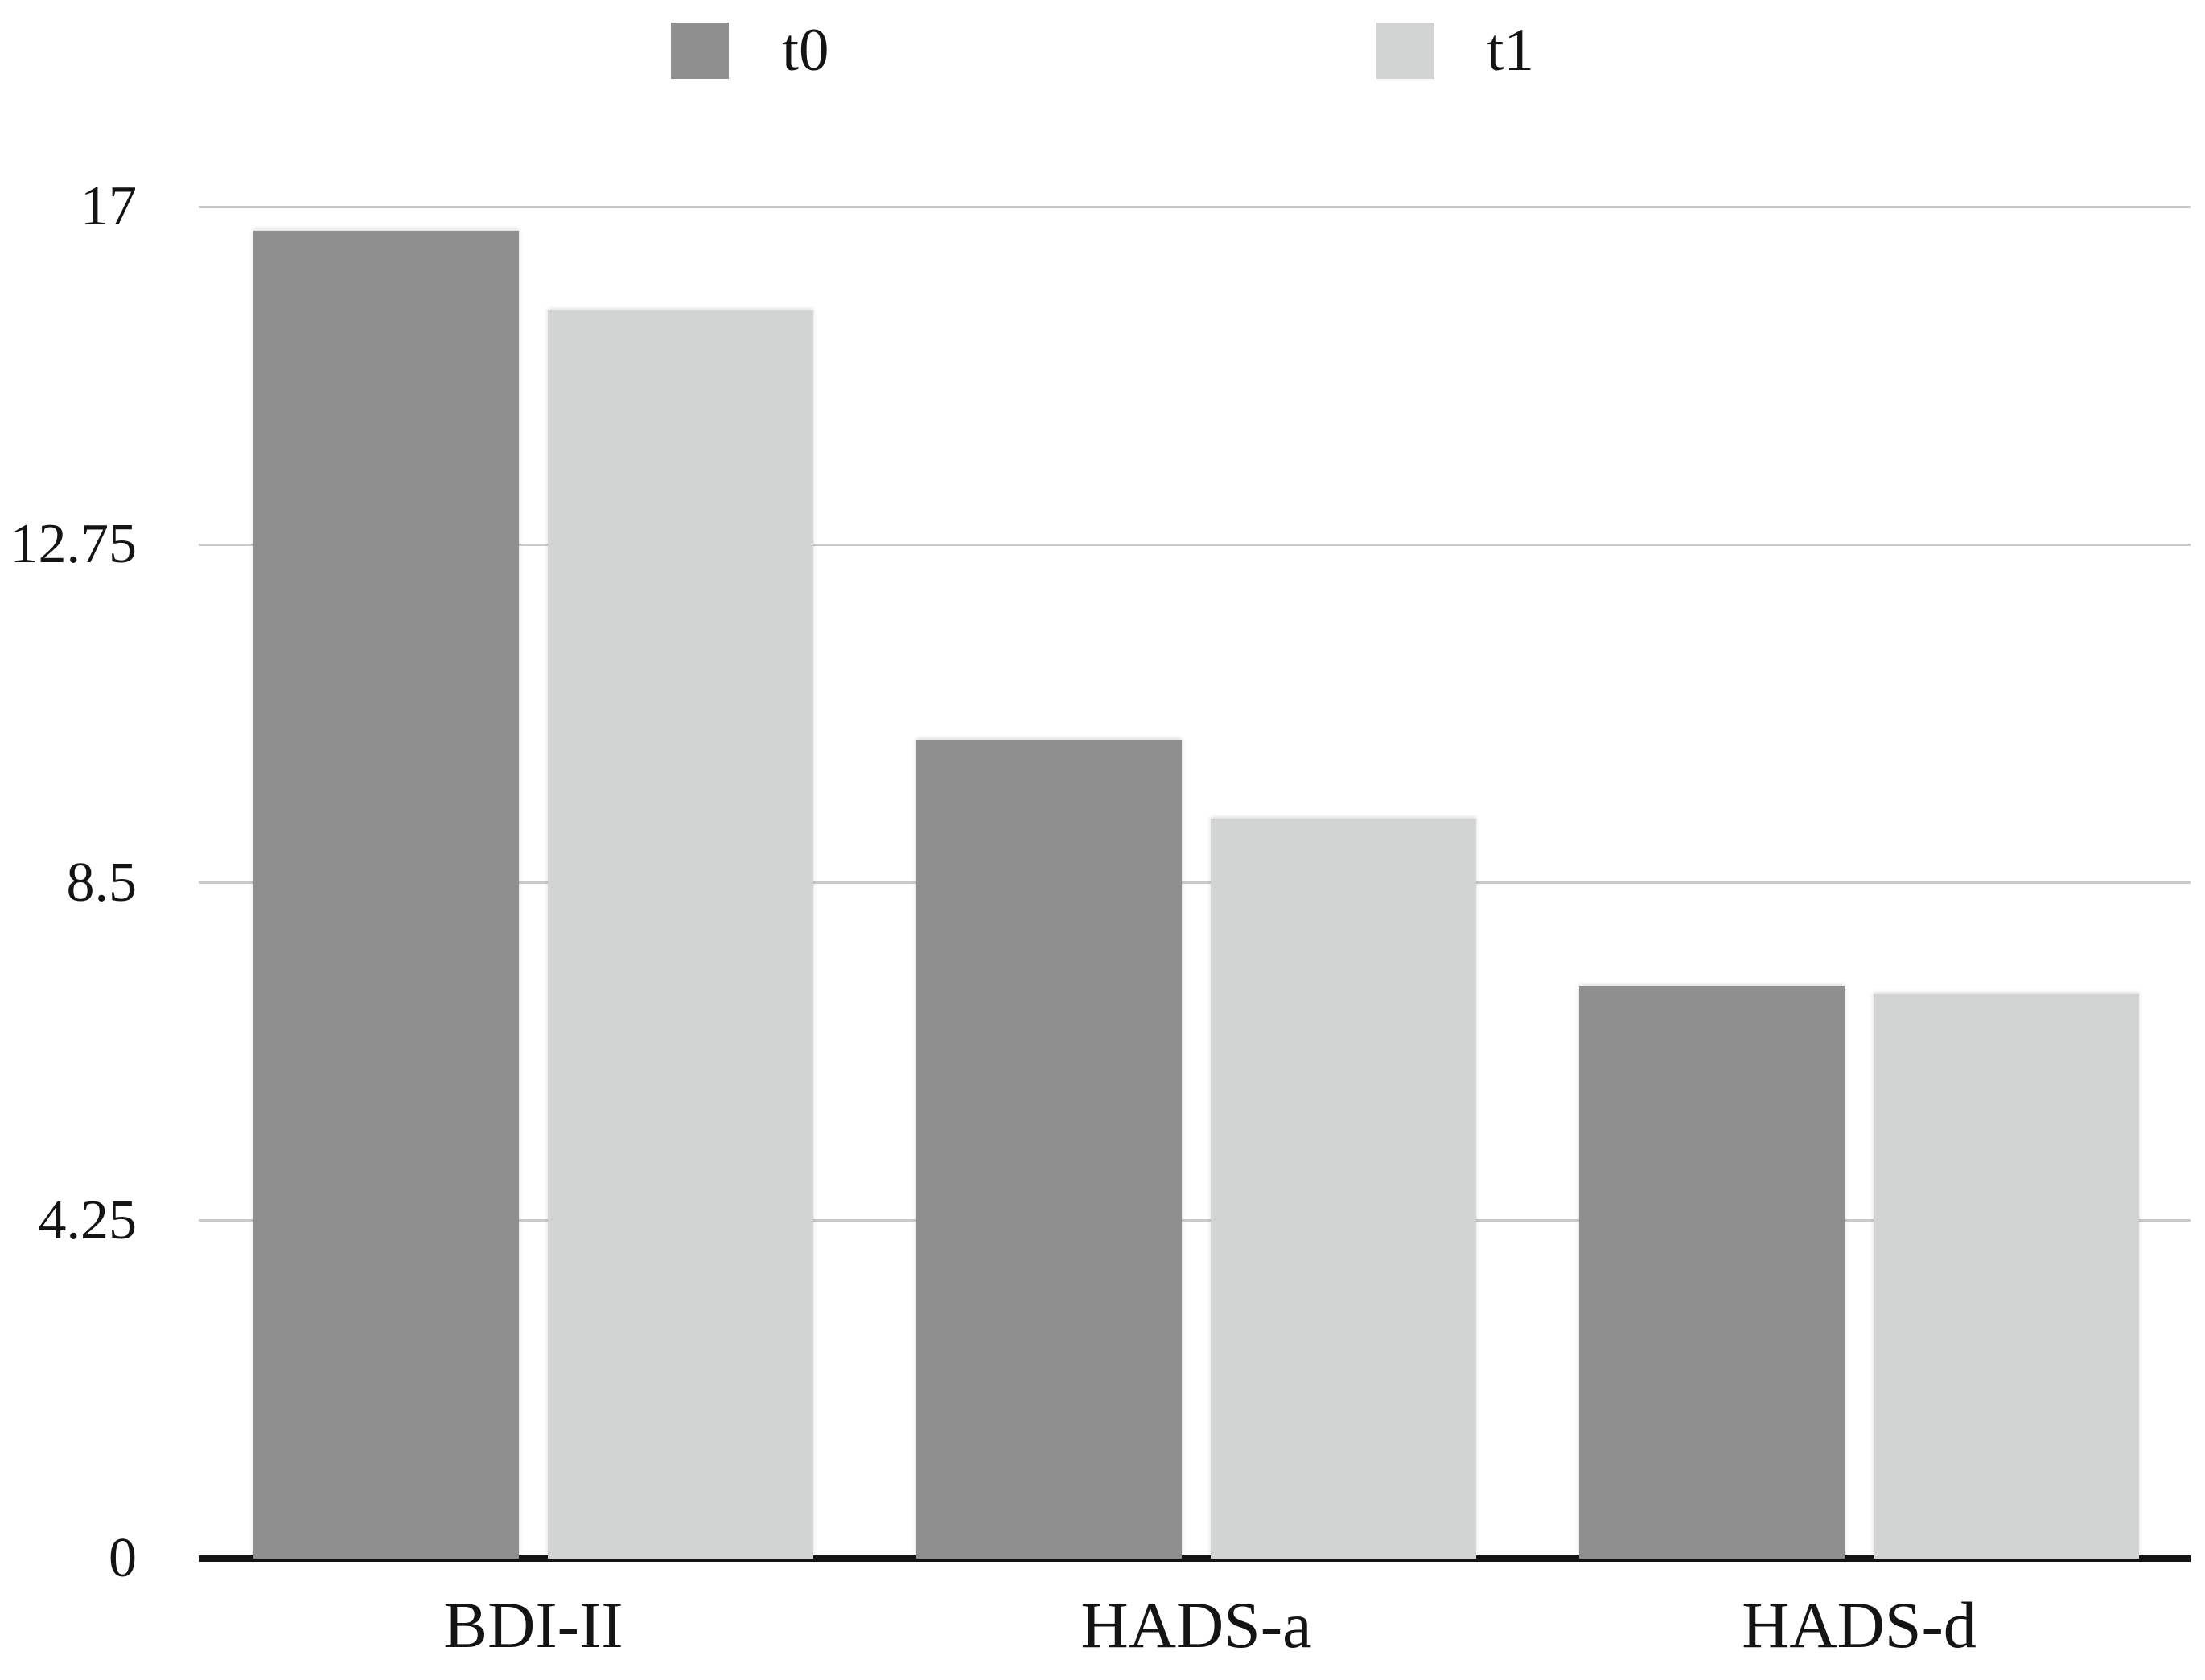 The width and height of the screenshot is (2205, 1680). Describe the element at coordinates (1196, 1625) in the screenshot. I see `x-axis-label-HADS-a: HADS-a` at that location.